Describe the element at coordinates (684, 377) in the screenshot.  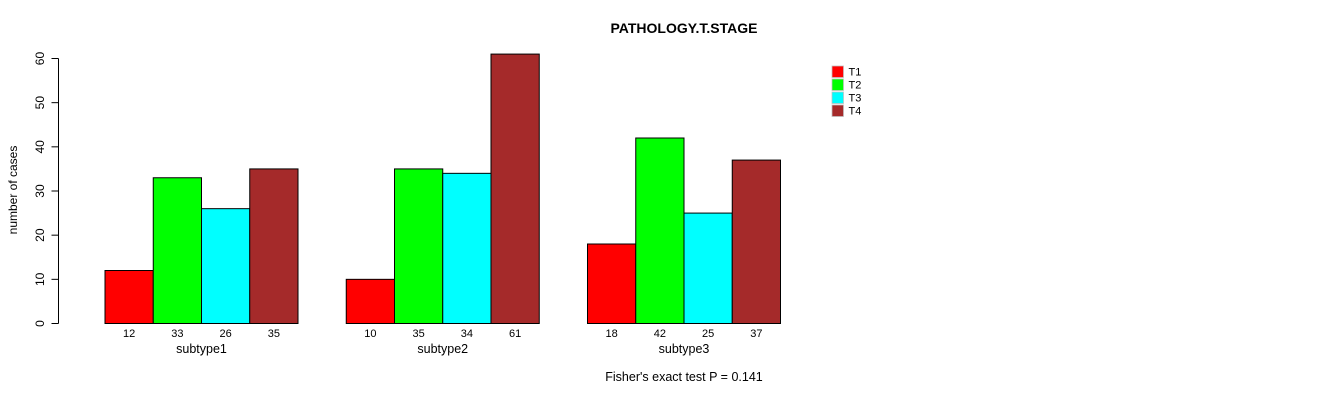
I see `fisher-test-label: Fisher's exact test P = 0.141` at that location.